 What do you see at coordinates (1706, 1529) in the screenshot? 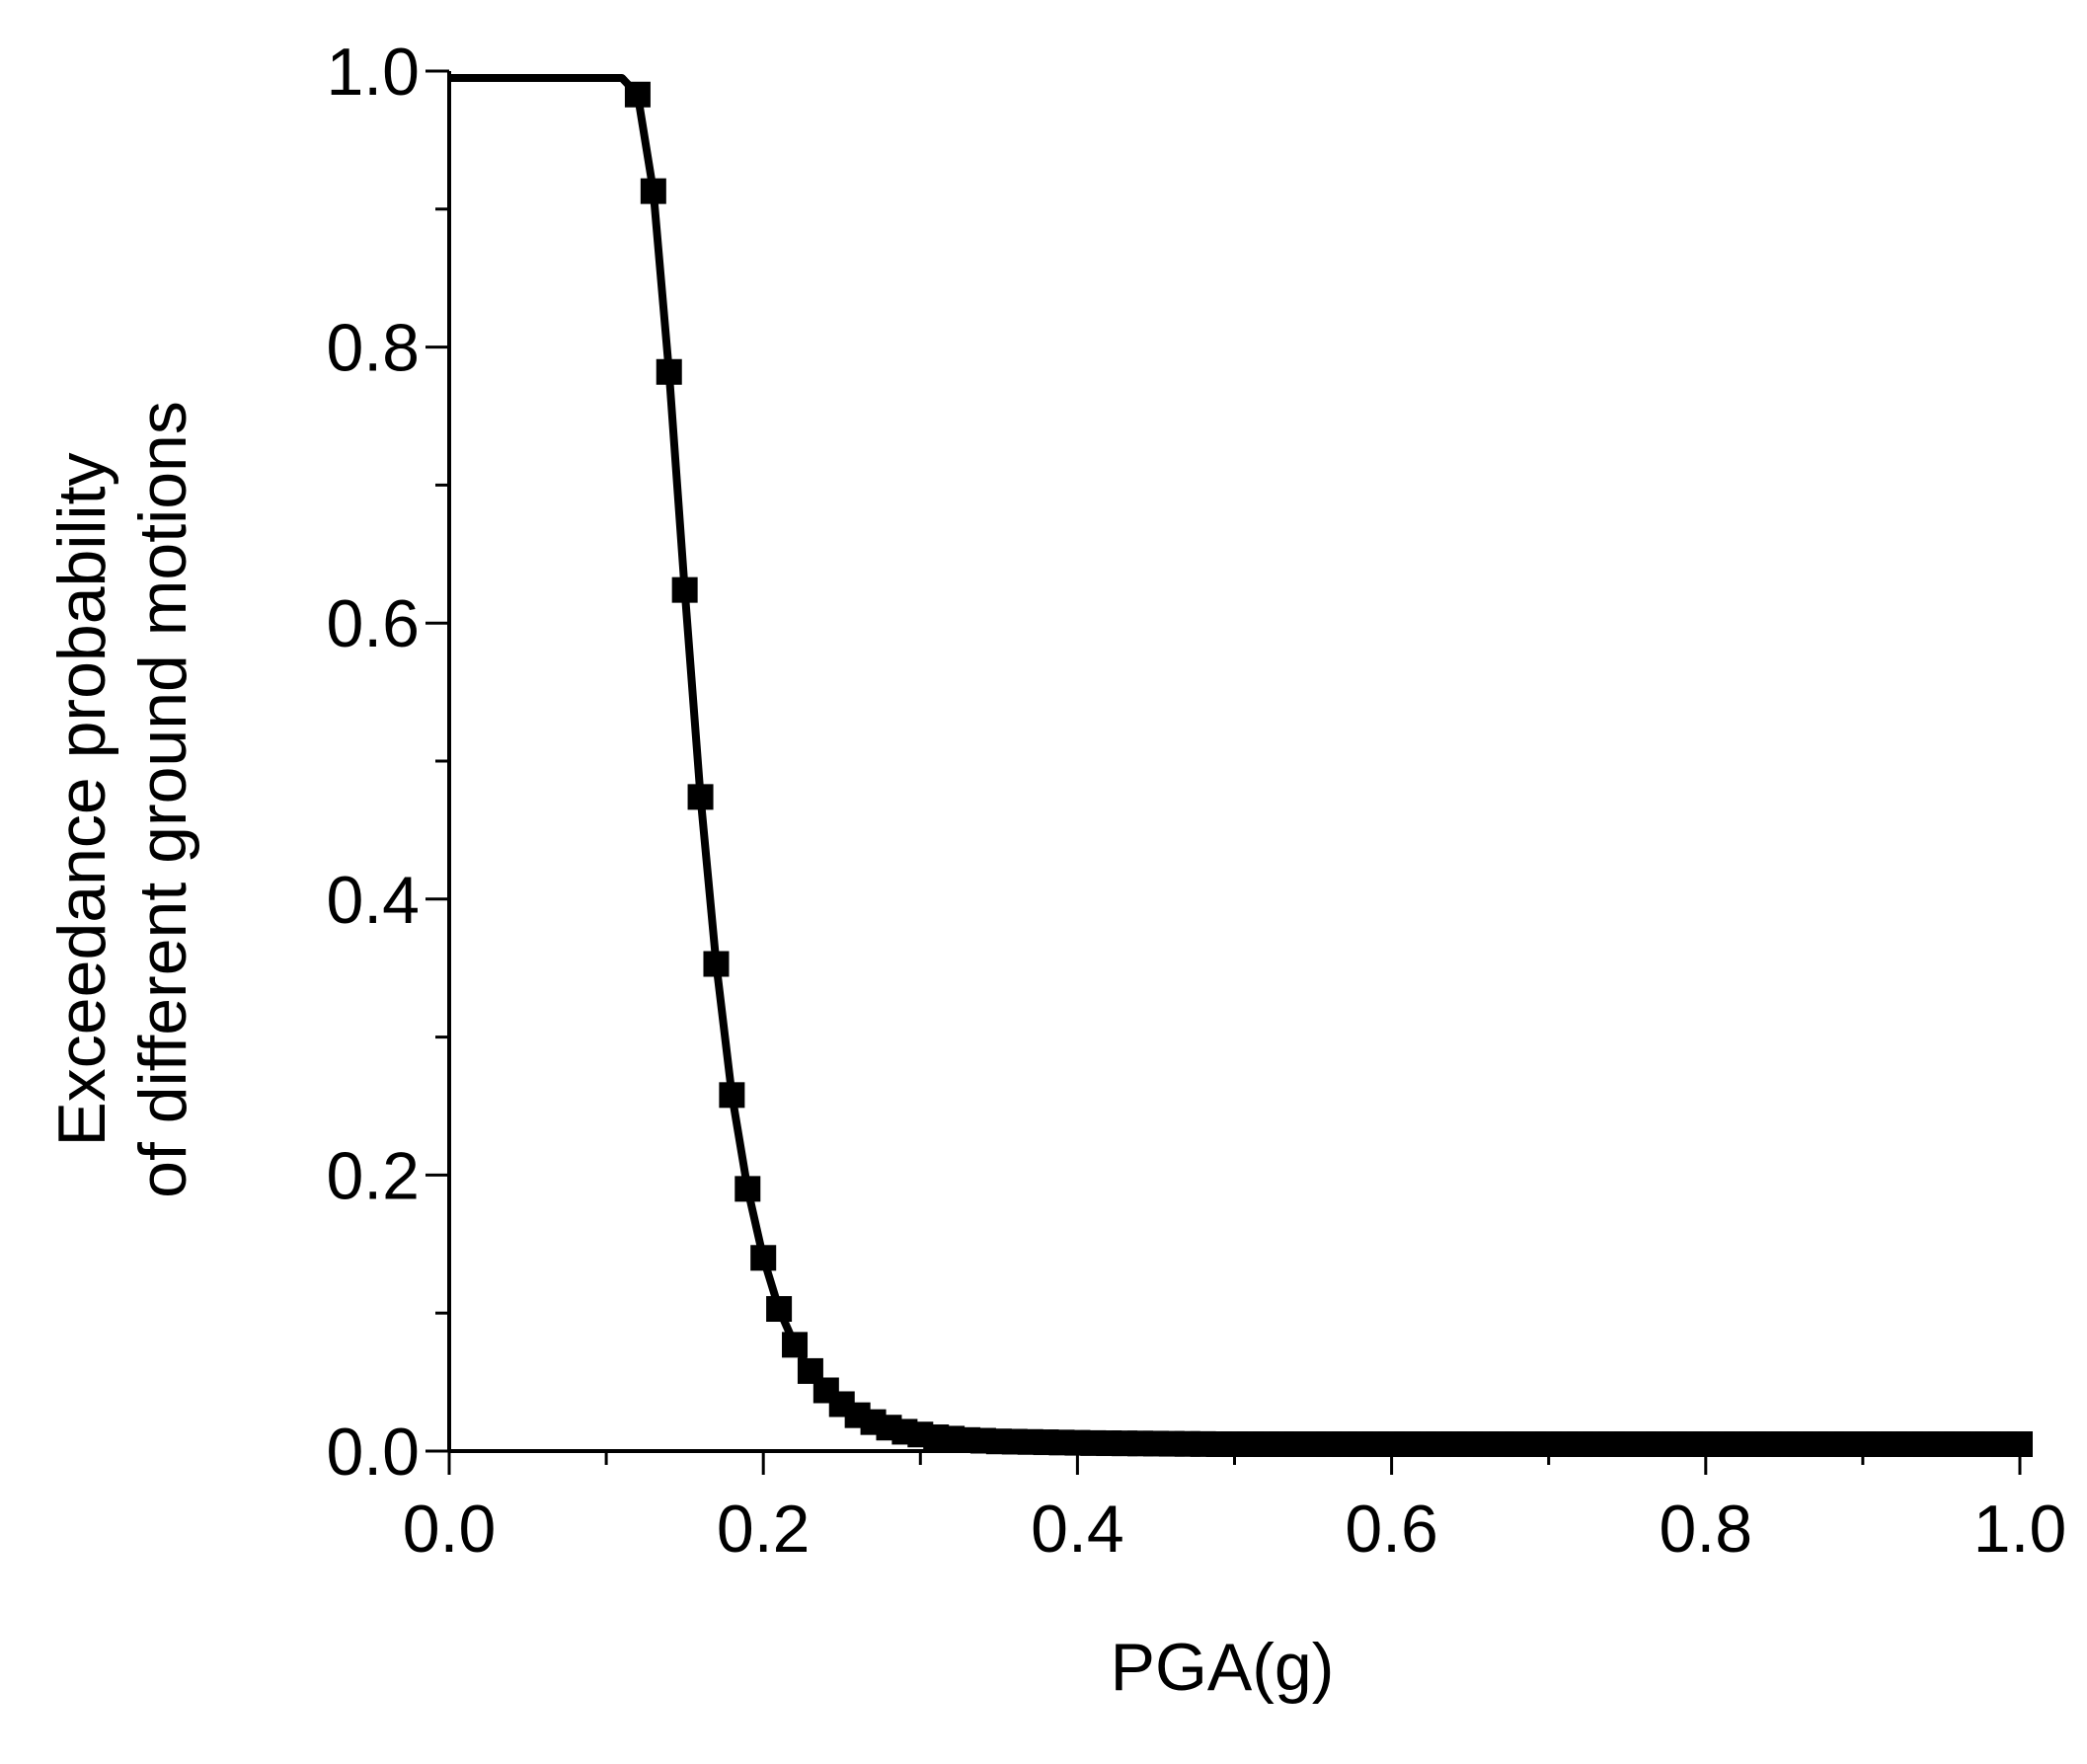
I see `x-tick-label: 0.8` at bounding box center [1706, 1529].